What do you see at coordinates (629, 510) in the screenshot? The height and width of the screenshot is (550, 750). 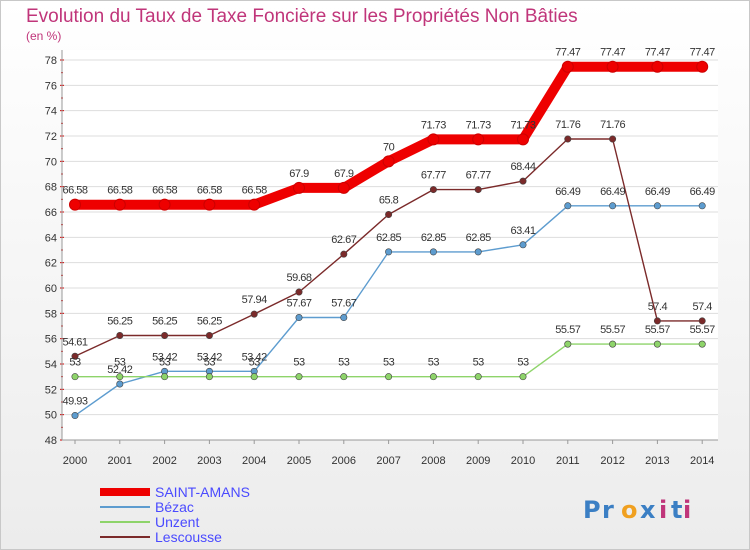 I see `logo-letter: o` at bounding box center [629, 510].